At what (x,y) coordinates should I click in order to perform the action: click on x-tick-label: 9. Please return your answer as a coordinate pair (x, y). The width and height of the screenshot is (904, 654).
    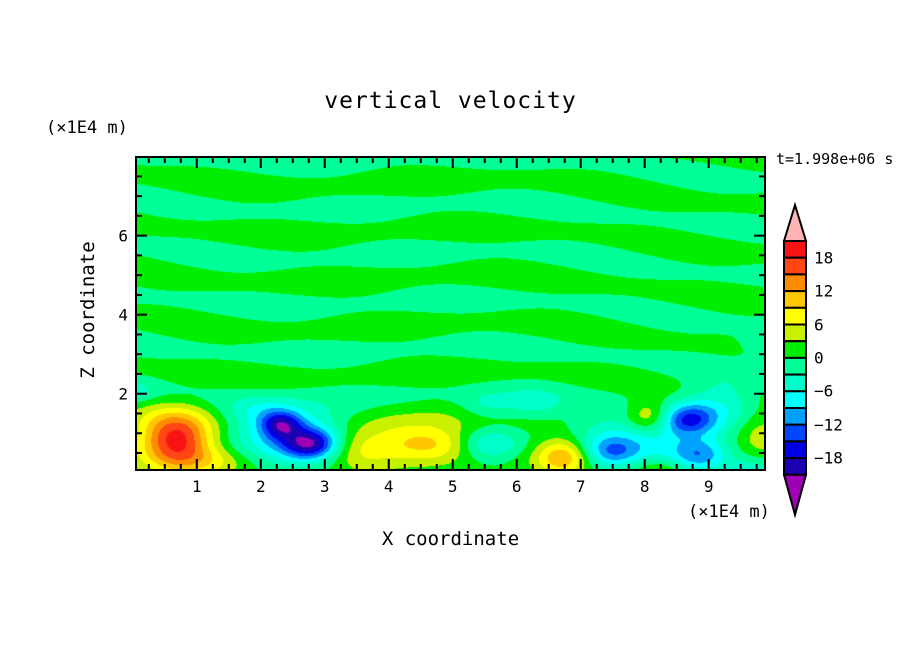
    Looking at the image, I should click on (708, 486).